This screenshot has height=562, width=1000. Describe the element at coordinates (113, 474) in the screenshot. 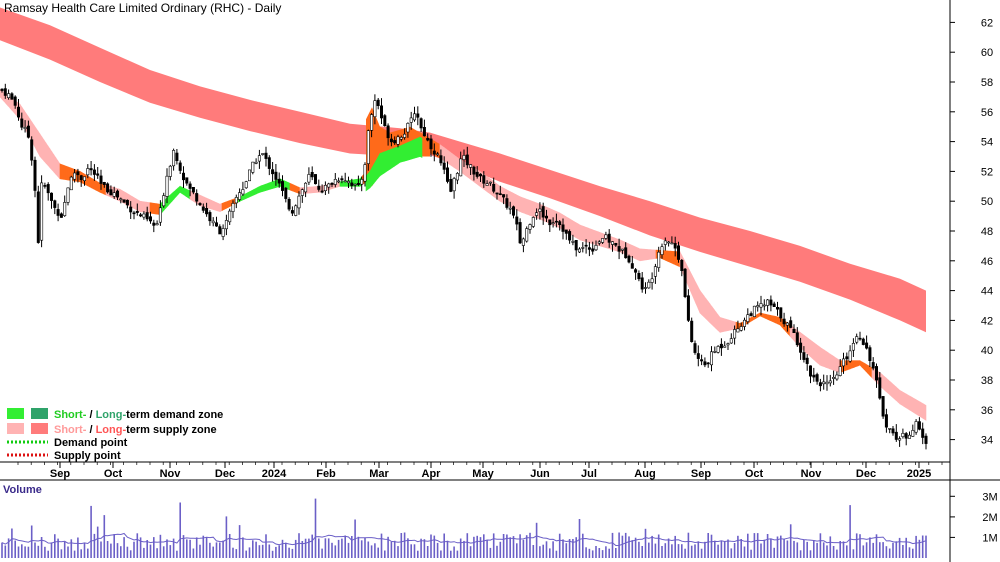

I see `time-tick-label: Oct` at that location.